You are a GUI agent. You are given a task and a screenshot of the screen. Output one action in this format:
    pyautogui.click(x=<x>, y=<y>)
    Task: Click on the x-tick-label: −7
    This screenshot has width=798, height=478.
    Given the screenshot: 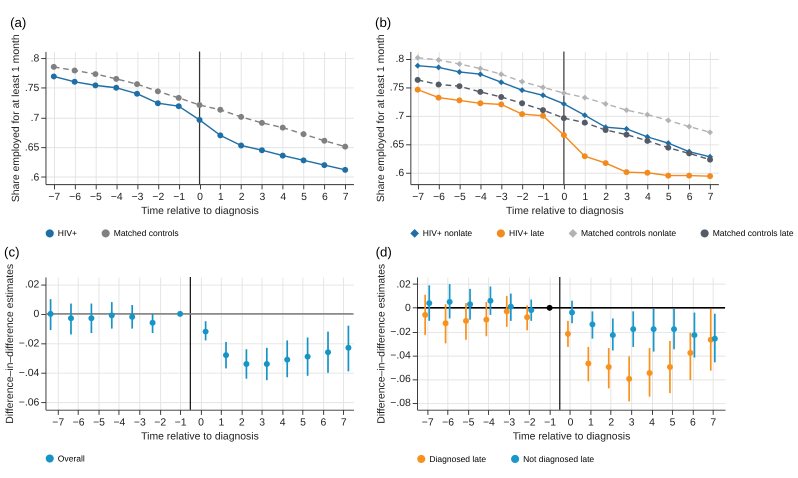 What is the action you would take?
    pyautogui.click(x=418, y=197)
    